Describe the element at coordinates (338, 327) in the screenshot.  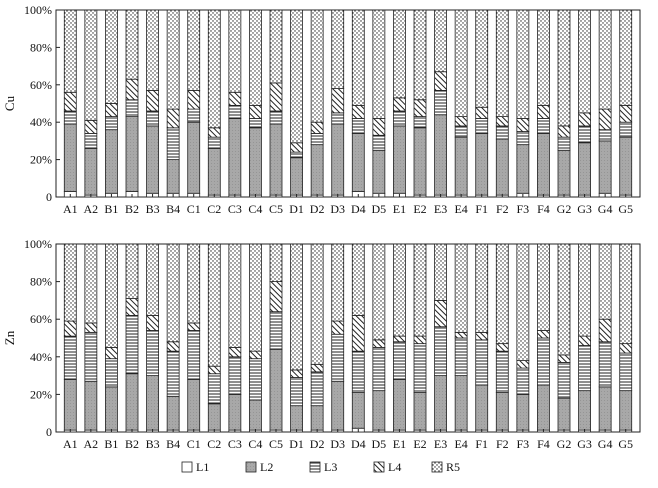
I see `bar-segment-l4-d3` at that location.